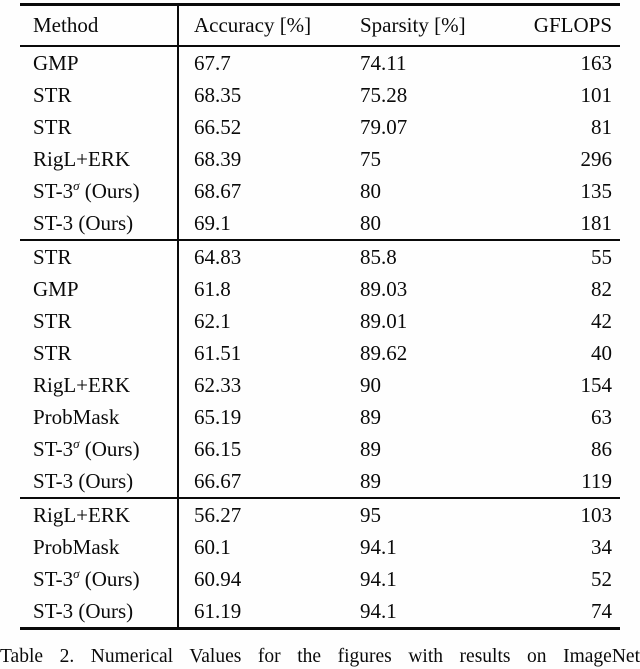 This screenshot has width=640, height=669. What do you see at coordinates (596, 158) in the screenshot?
I see `gflops-cell: 296` at bounding box center [596, 158].